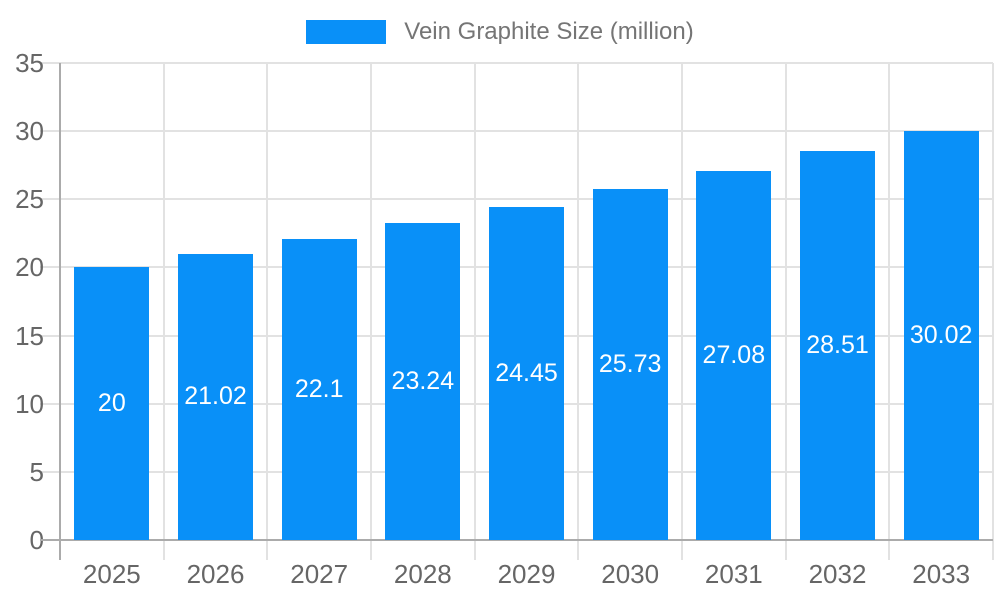 Image resolution: width=1000 pixels, height=600 pixels. What do you see at coordinates (29, 131) in the screenshot?
I see `y-tick-label: 30` at bounding box center [29, 131].